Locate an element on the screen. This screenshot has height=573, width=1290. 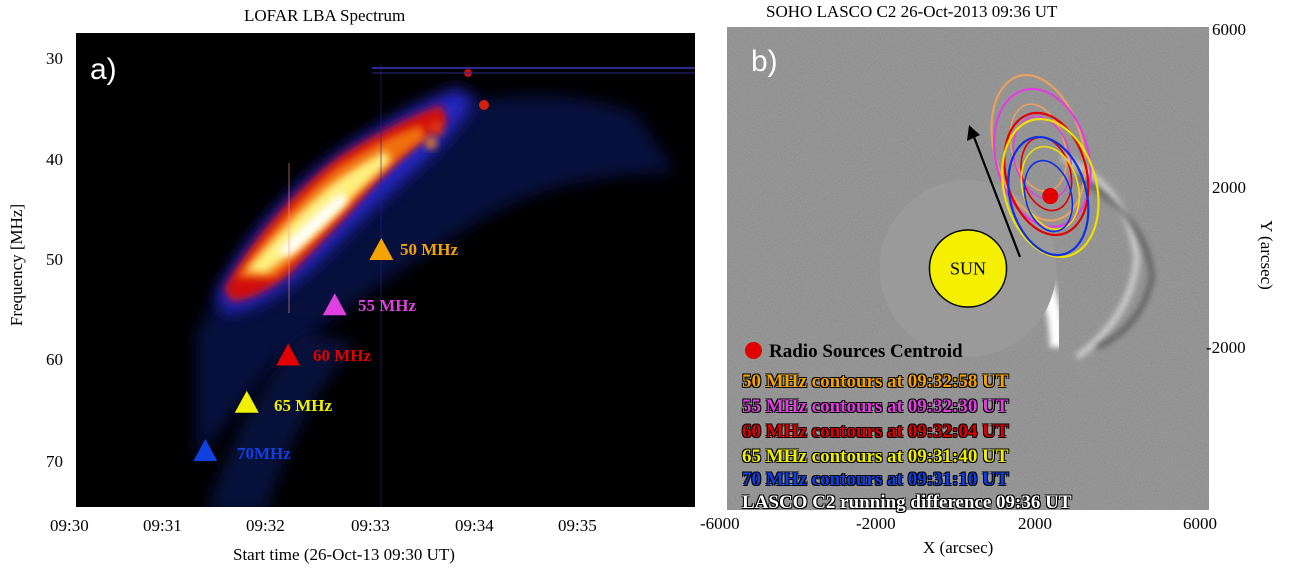
title-a: LOFAR LBA Spectrum is located at coordinates (325, 15).